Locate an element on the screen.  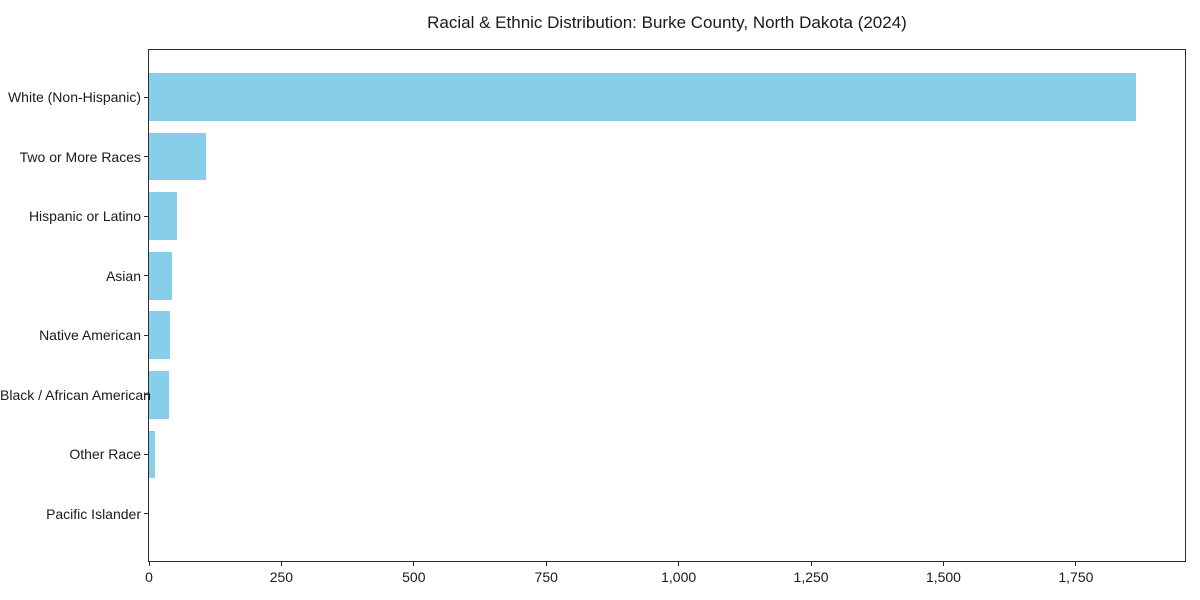
x-tick-label: 500 is located at coordinates (414, 577).